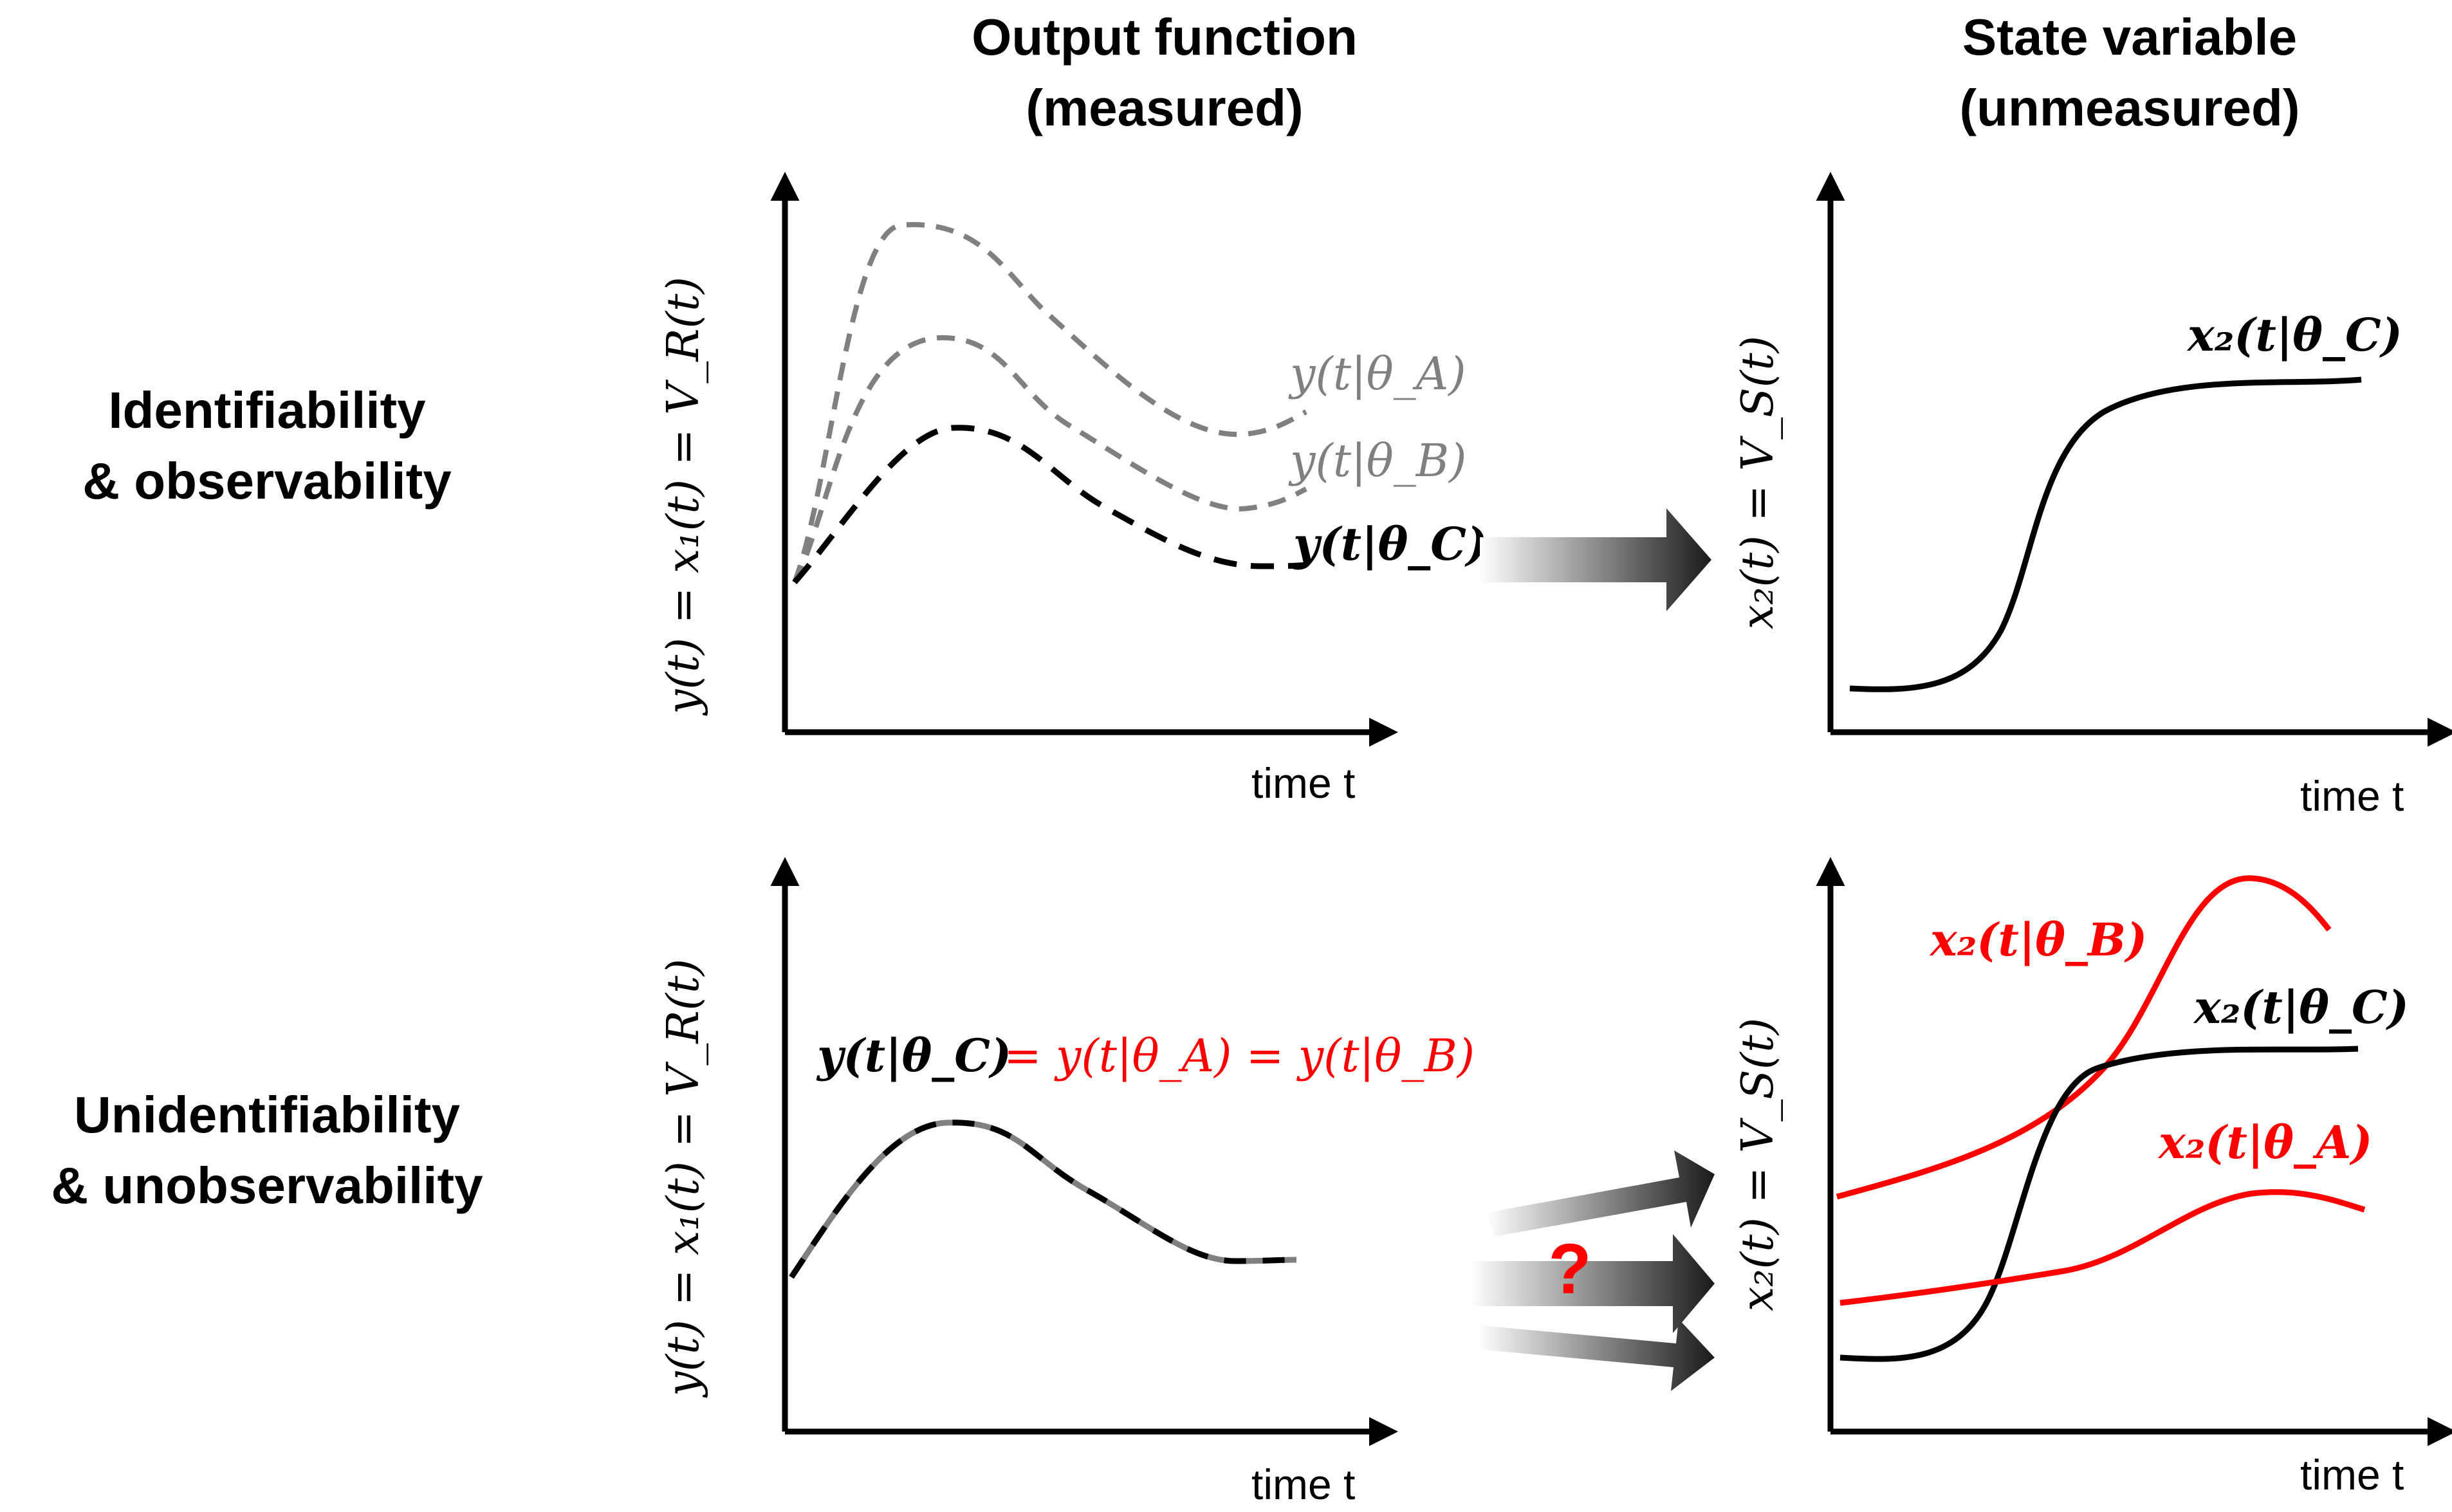 This screenshot has width=2452, height=1512. I want to click on label-y-theta-b: y(t|θ_B), so click(1377, 460).